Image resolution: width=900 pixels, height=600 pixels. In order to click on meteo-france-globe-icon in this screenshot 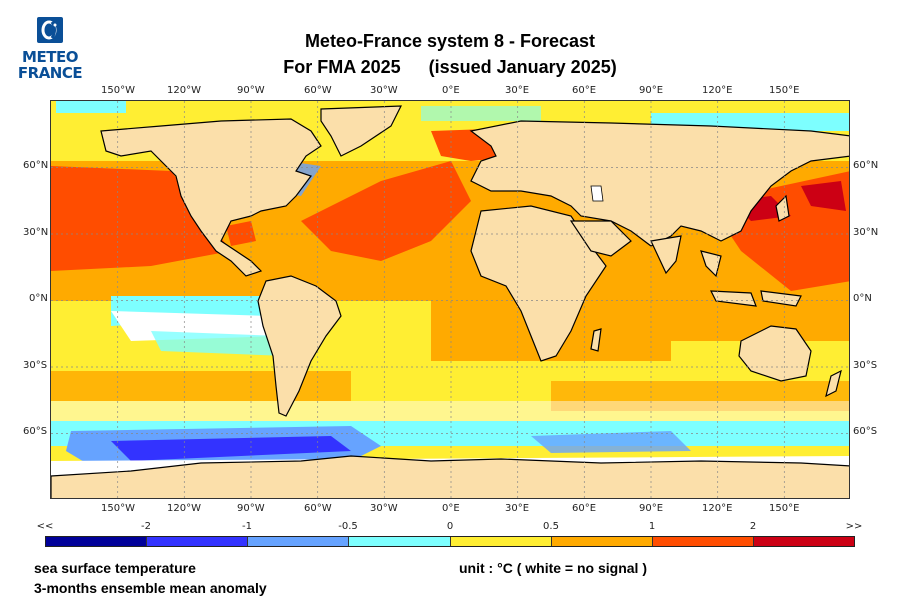, I will do `click(50, 30)`.